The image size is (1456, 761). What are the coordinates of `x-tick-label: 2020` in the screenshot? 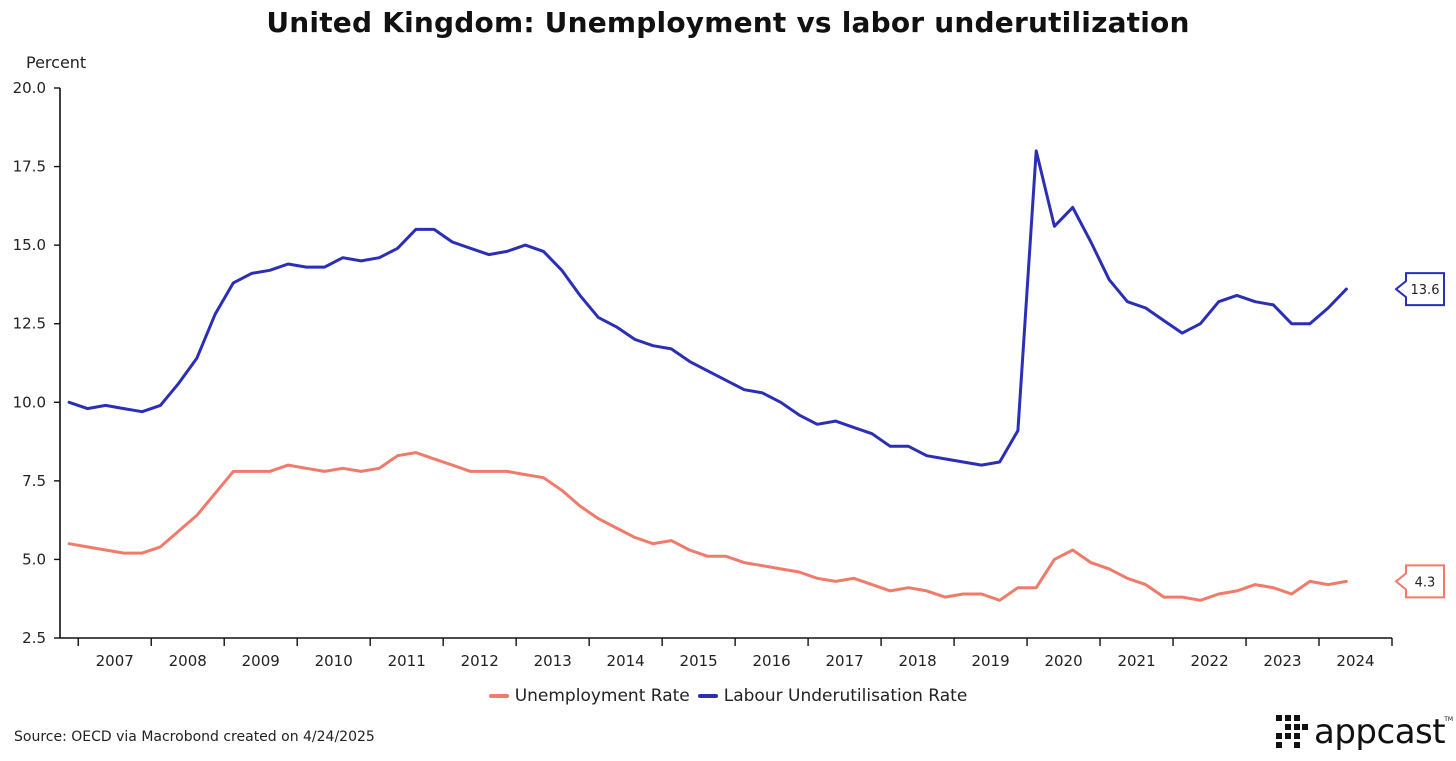 It's located at (1063, 661).